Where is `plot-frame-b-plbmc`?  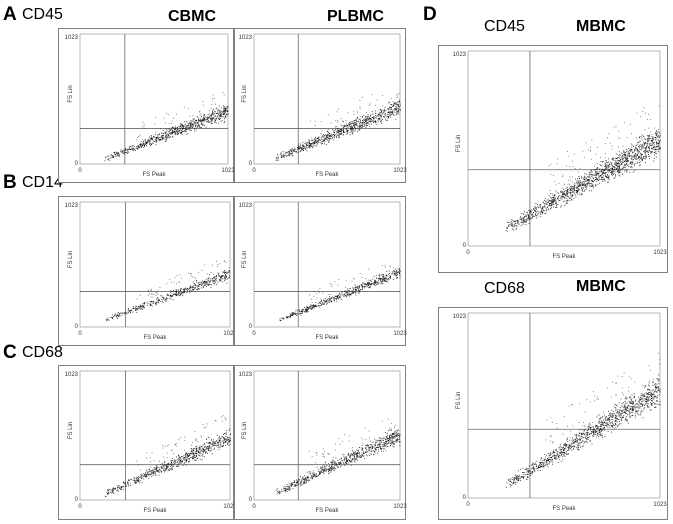
plot-frame-b-plbmc is located at coordinates (320, 271).